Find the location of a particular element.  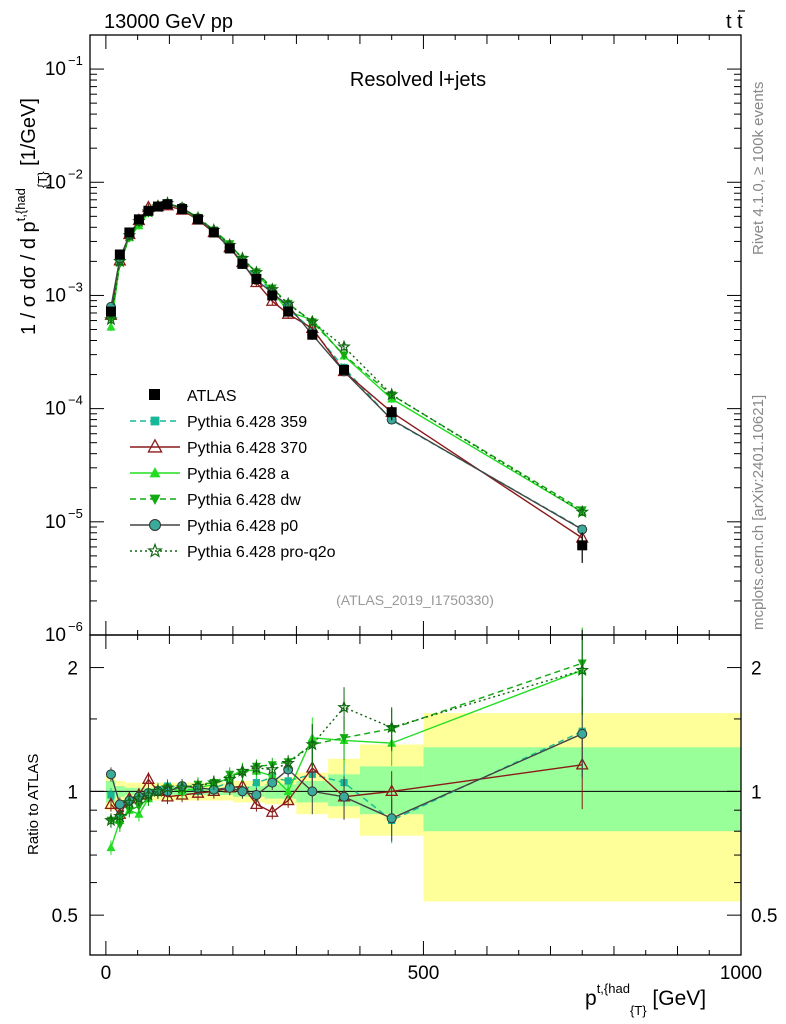

x-axis-label: pt,{had{T} [GeV] is located at coordinates (645, 999).